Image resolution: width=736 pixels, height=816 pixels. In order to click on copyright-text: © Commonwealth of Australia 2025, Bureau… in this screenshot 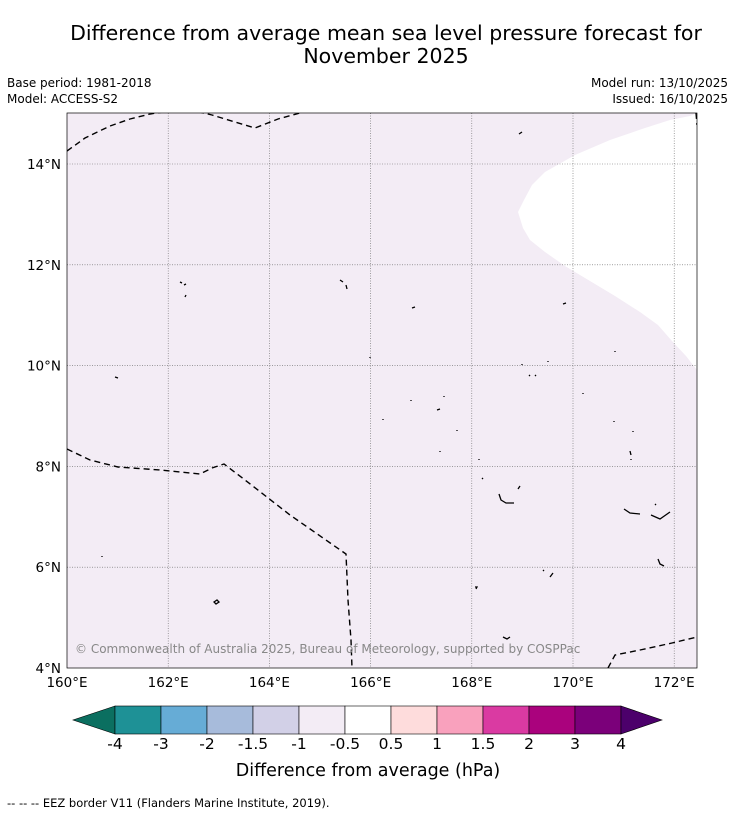, I will do `click(327, 649)`.